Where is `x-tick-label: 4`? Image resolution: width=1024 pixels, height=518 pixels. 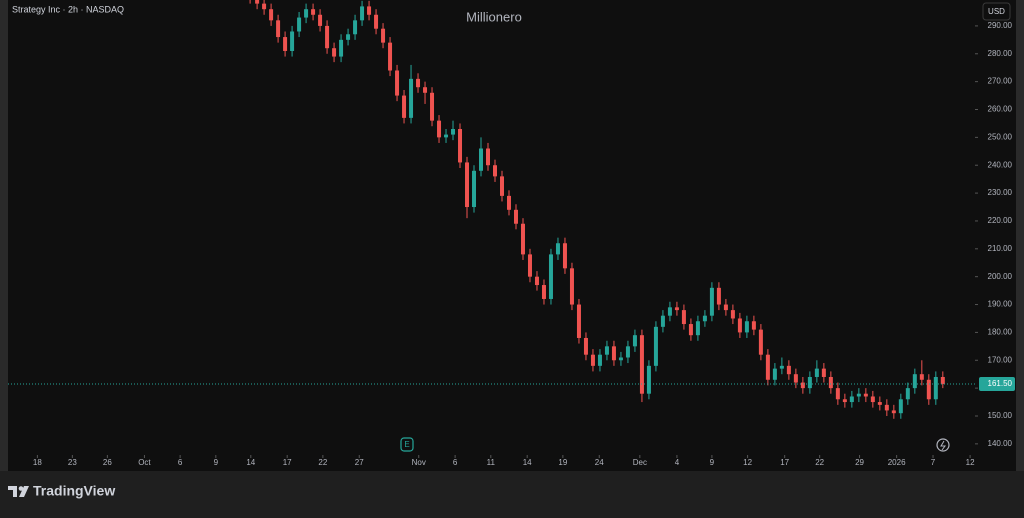
x-tick-label: 4 is located at coordinates (677, 462).